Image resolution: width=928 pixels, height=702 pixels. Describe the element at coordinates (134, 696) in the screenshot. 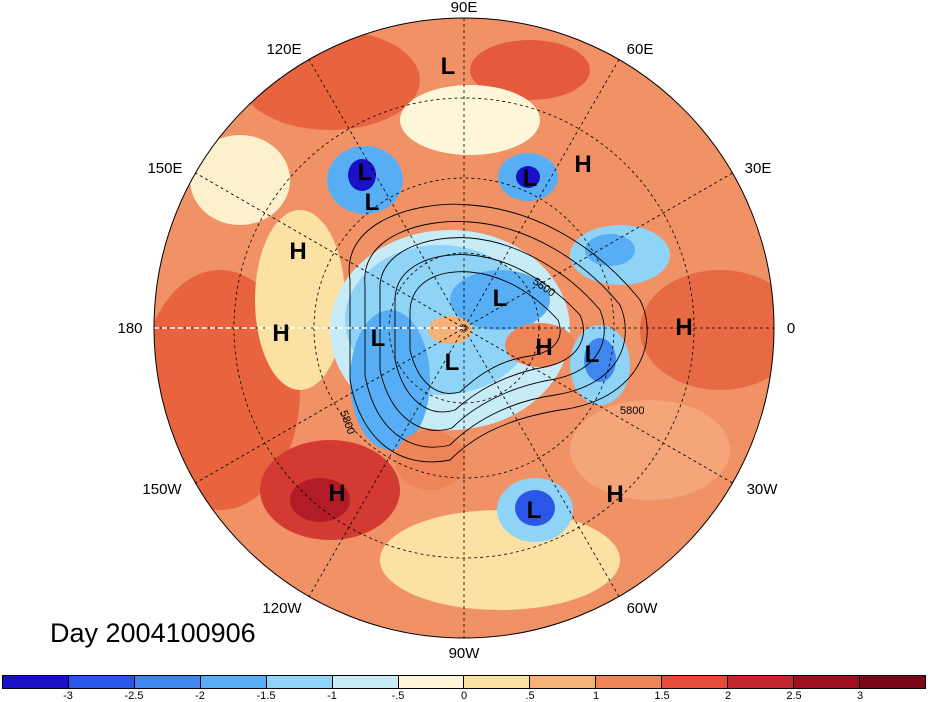

I see `colorbar-tick-label: -2.5` at that location.